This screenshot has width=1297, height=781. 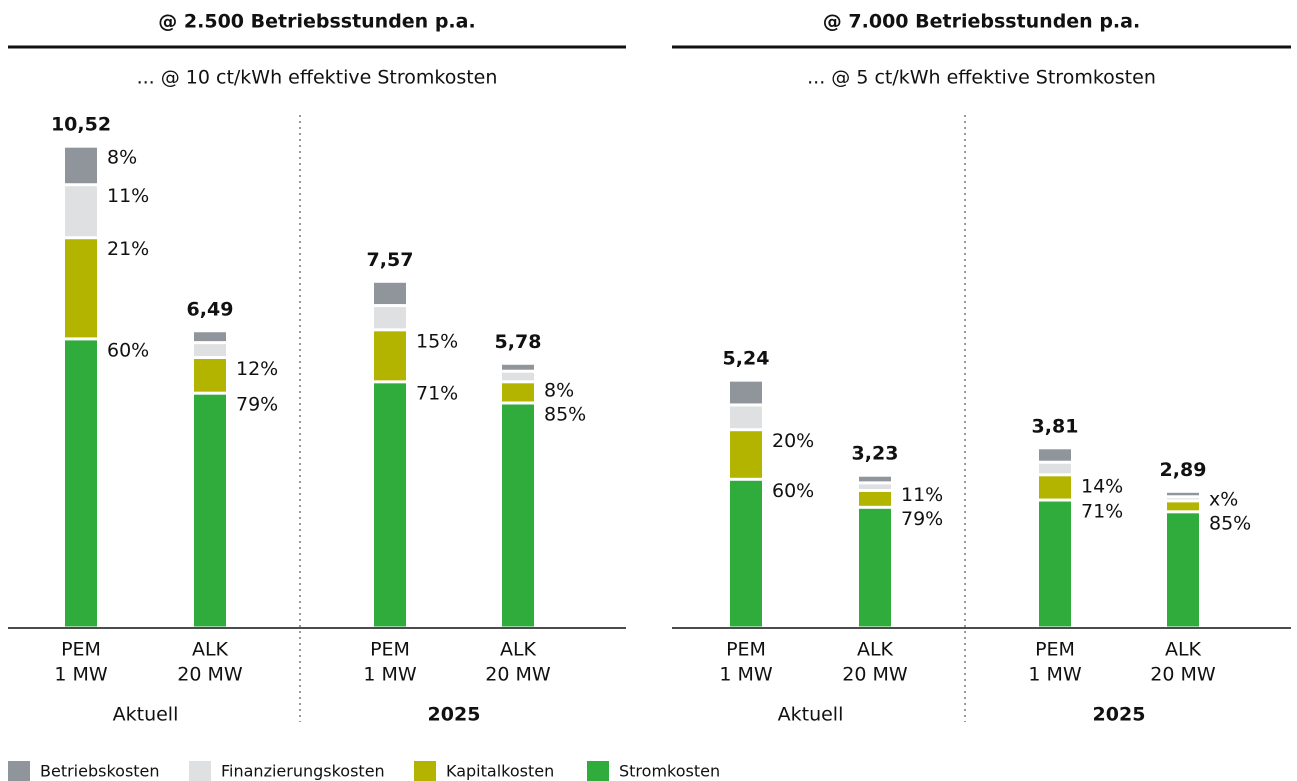 What do you see at coordinates (303, 771) in the screenshot?
I see `legend-label: Finanzierungskosten` at bounding box center [303, 771].